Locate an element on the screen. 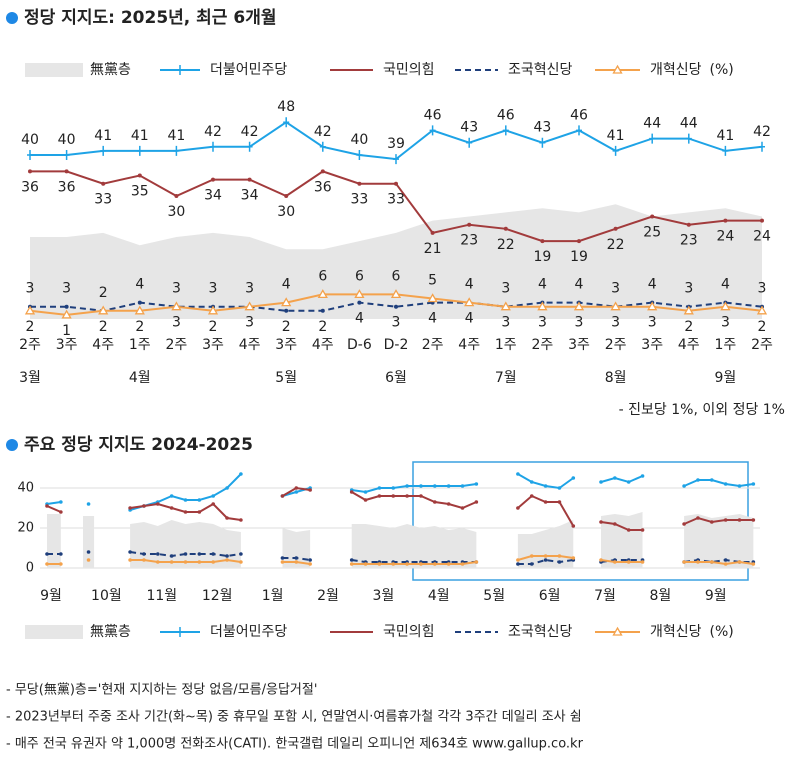 This screenshot has height=768, width=800. legend-label: 더불어민주당 is located at coordinates (248, 70).